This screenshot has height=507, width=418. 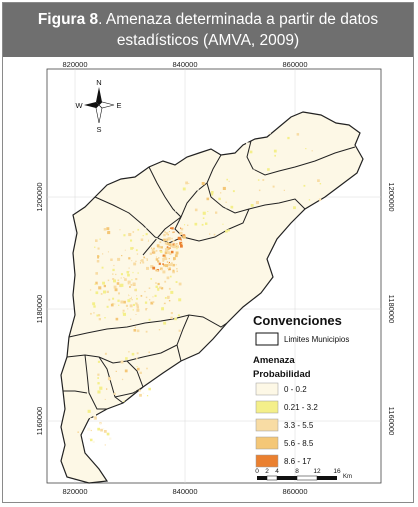 What do you see at coordinates (299, 443) in the screenshot?
I see `legend-class-label: 5.6 - 8.5` at bounding box center [299, 443].